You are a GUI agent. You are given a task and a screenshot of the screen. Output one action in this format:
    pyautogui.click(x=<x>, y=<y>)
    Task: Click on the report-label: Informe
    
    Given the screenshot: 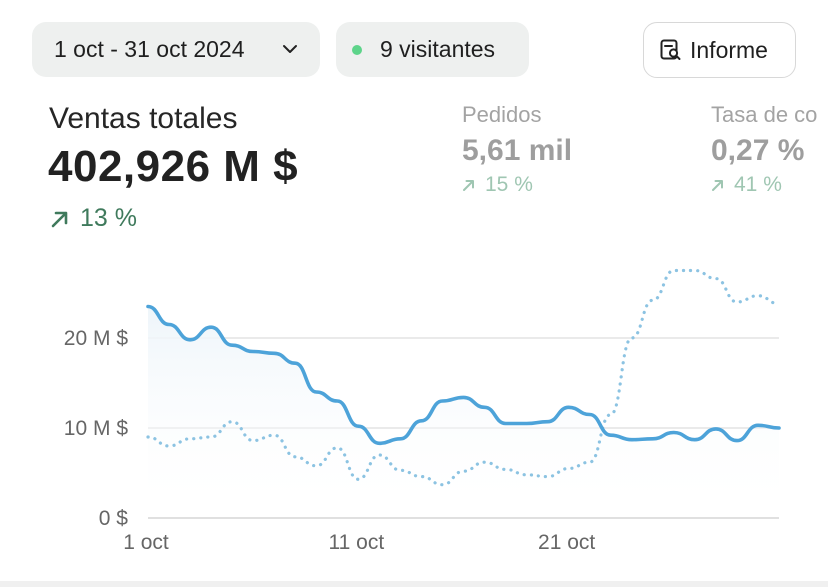 What is the action you would take?
    pyautogui.click(x=729, y=49)
    